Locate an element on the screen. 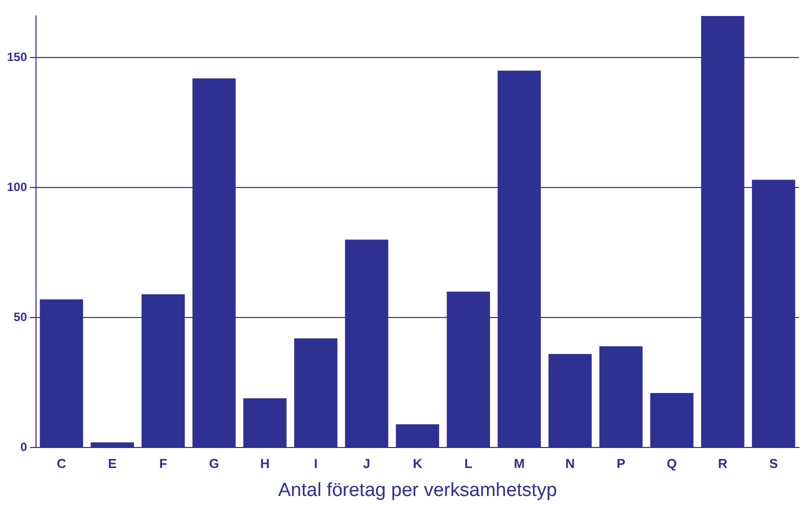 Image resolution: width=803 pixels, height=506 pixels. x-tick-label: P is located at coordinates (621, 463).